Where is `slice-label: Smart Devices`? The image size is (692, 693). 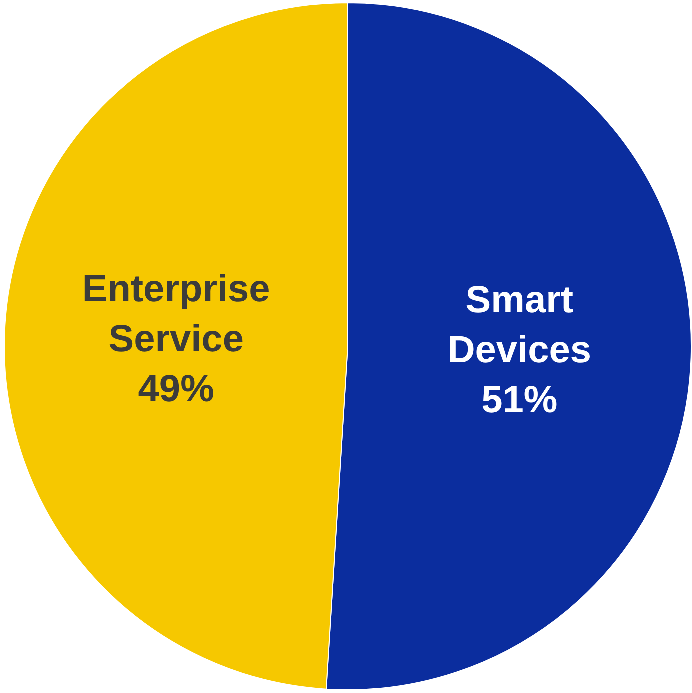 slice-label: Smart Devices is located at coordinates (520, 325).